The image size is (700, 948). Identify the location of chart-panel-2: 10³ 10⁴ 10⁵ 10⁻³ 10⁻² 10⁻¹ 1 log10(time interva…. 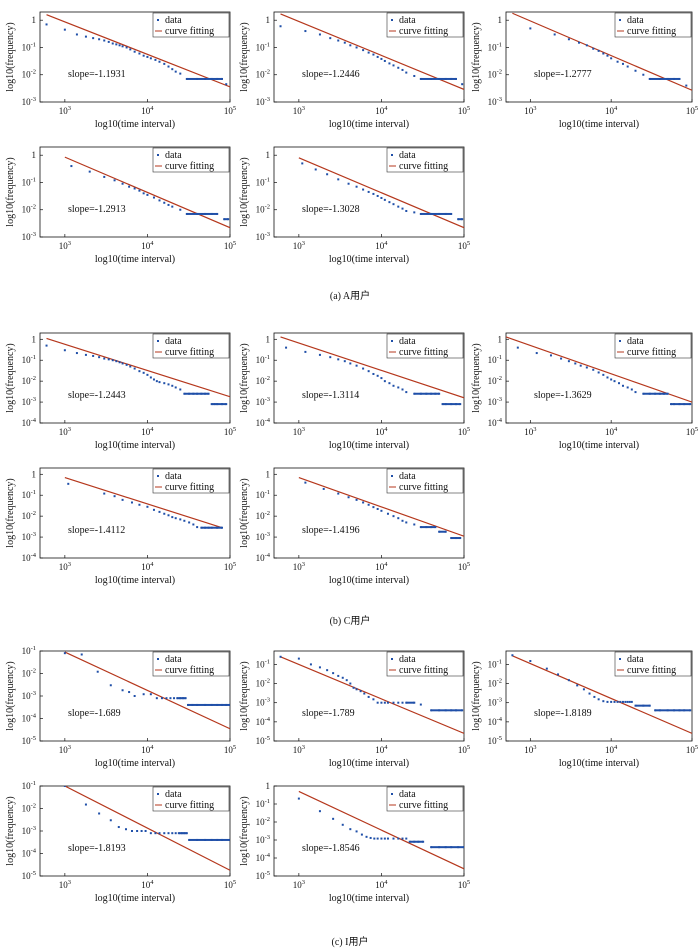
(354, 70).